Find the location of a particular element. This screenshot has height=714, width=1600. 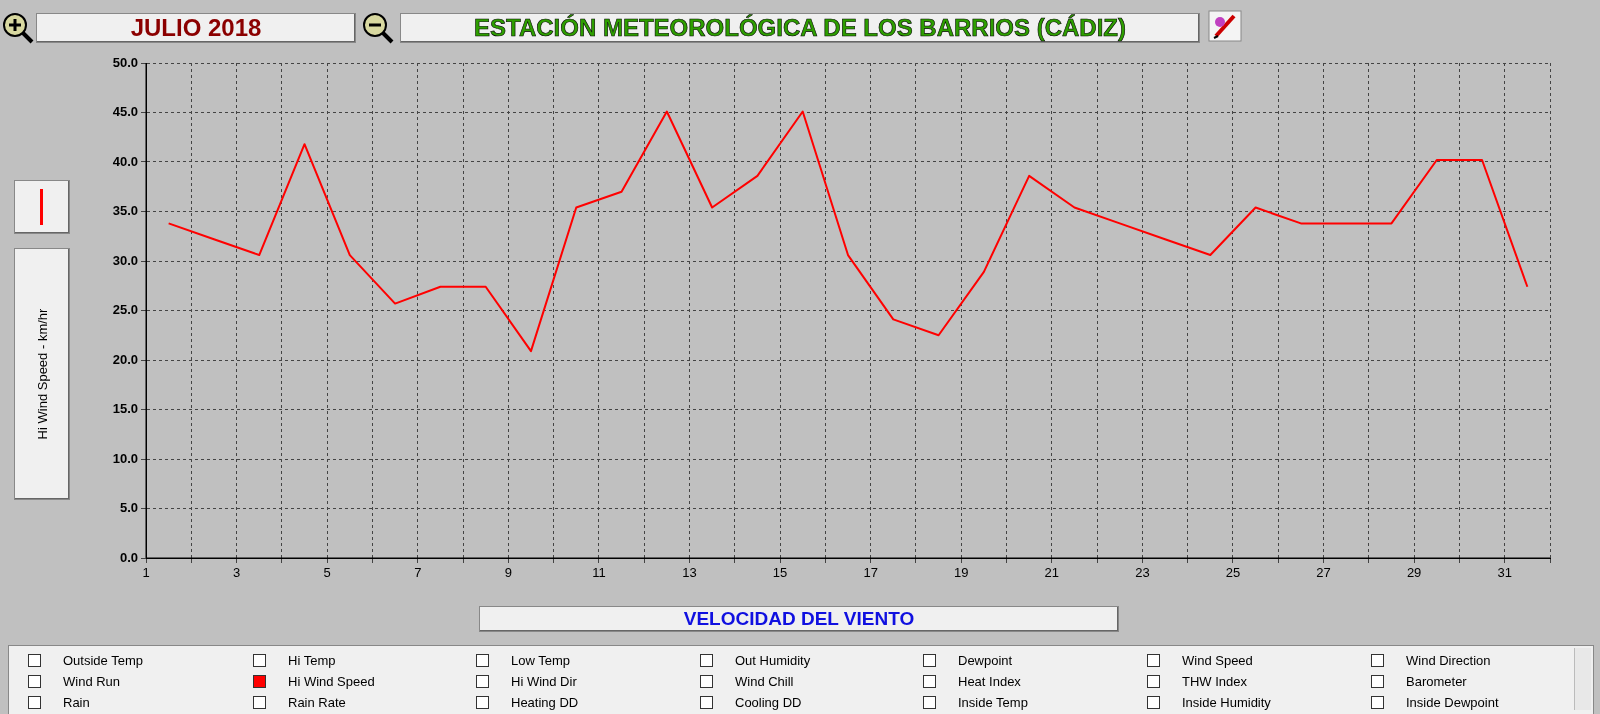

text: THW Index is located at coordinates (1215, 681).